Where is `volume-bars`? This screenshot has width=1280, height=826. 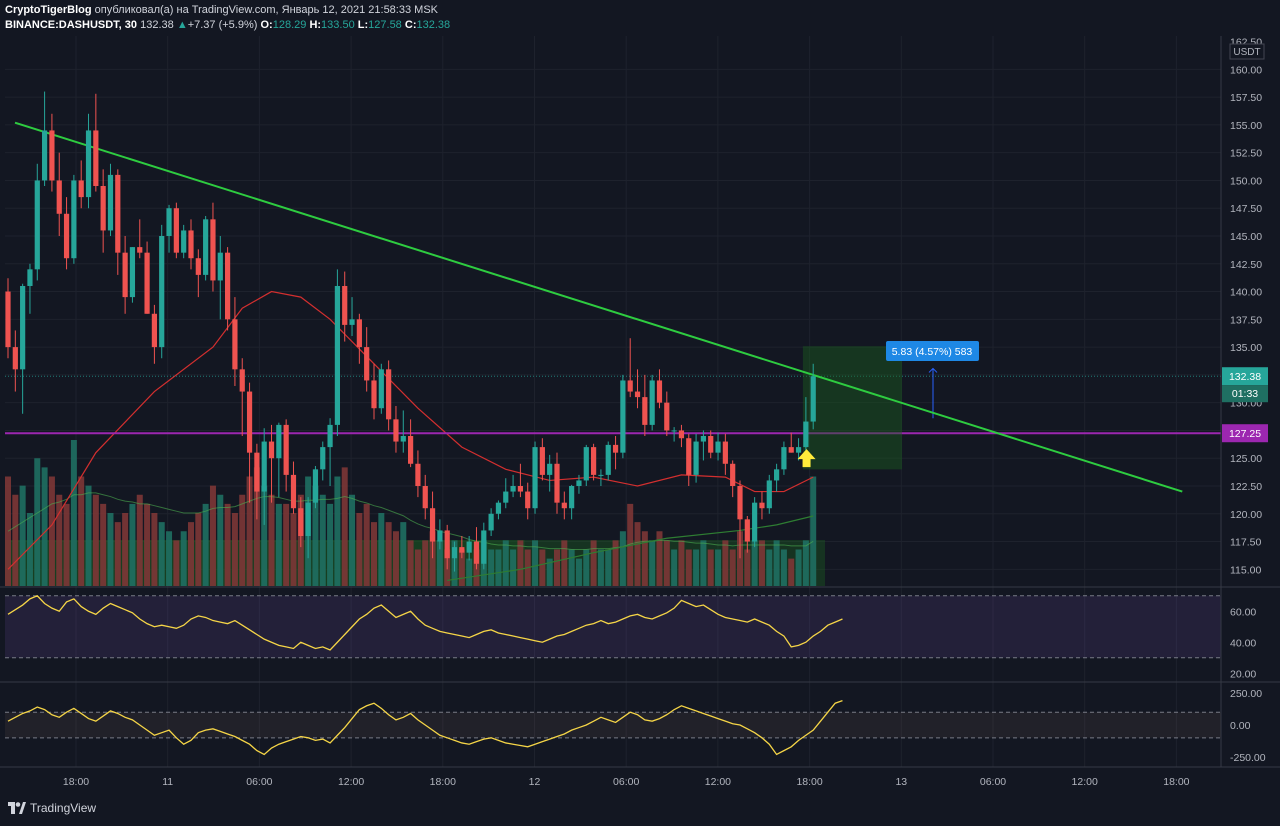 volume-bars is located at coordinates (415, 513).